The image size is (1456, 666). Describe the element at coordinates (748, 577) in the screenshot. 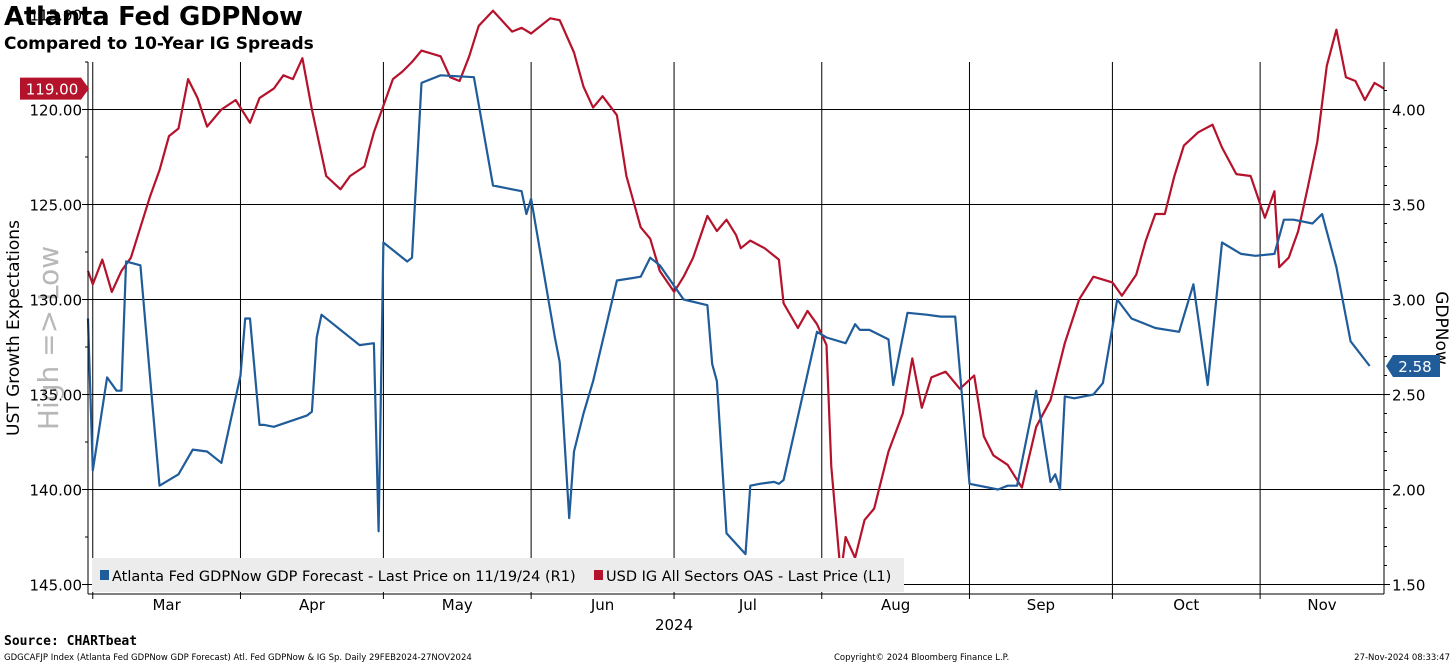

I see `legend-item-label: USD IG All Sectors OAS - Last Price (L1)` at that location.